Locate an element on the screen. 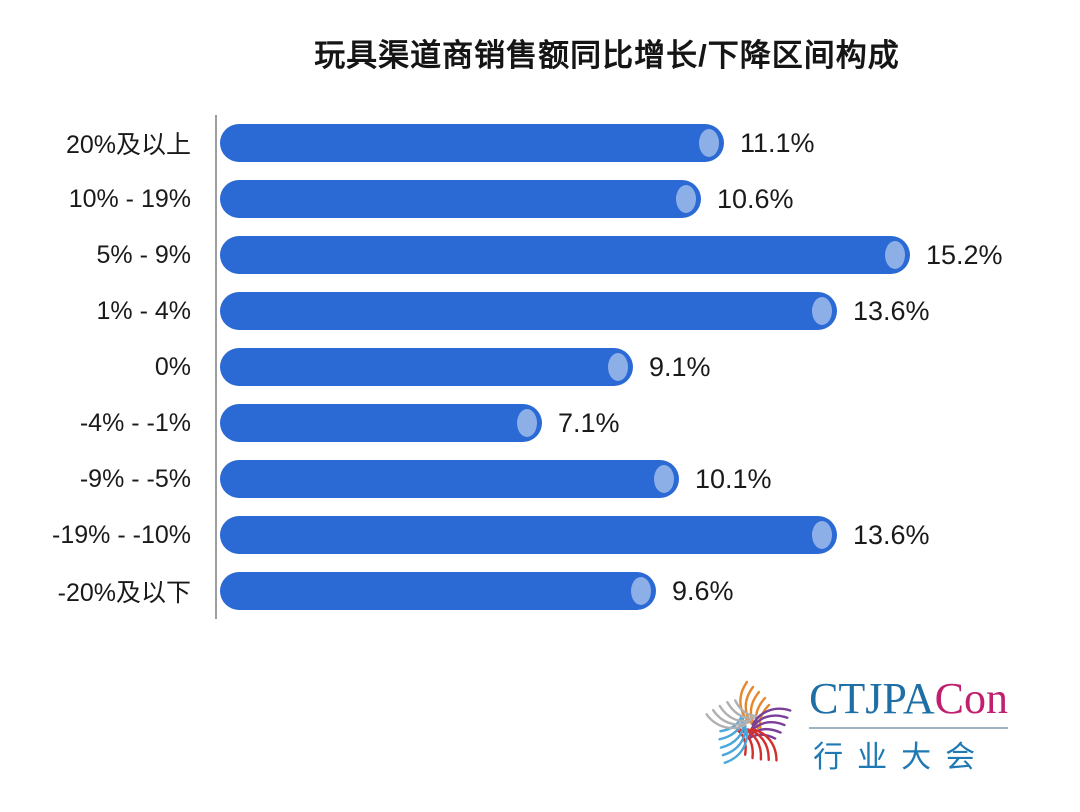 Image resolution: width=1080 pixels, height=812 pixels. value-label: 9.1% is located at coordinates (680, 366).